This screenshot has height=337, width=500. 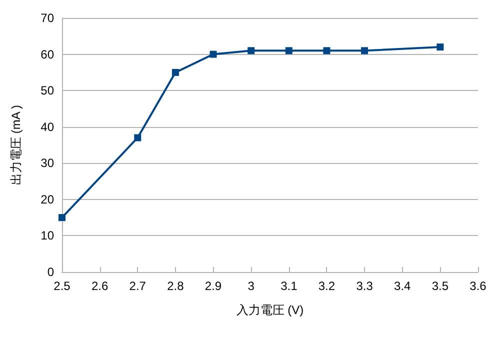 What do you see at coordinates (47, 18) in the screenshot?
I see `y-tick-label: 70` at bounding box center [47, 18].